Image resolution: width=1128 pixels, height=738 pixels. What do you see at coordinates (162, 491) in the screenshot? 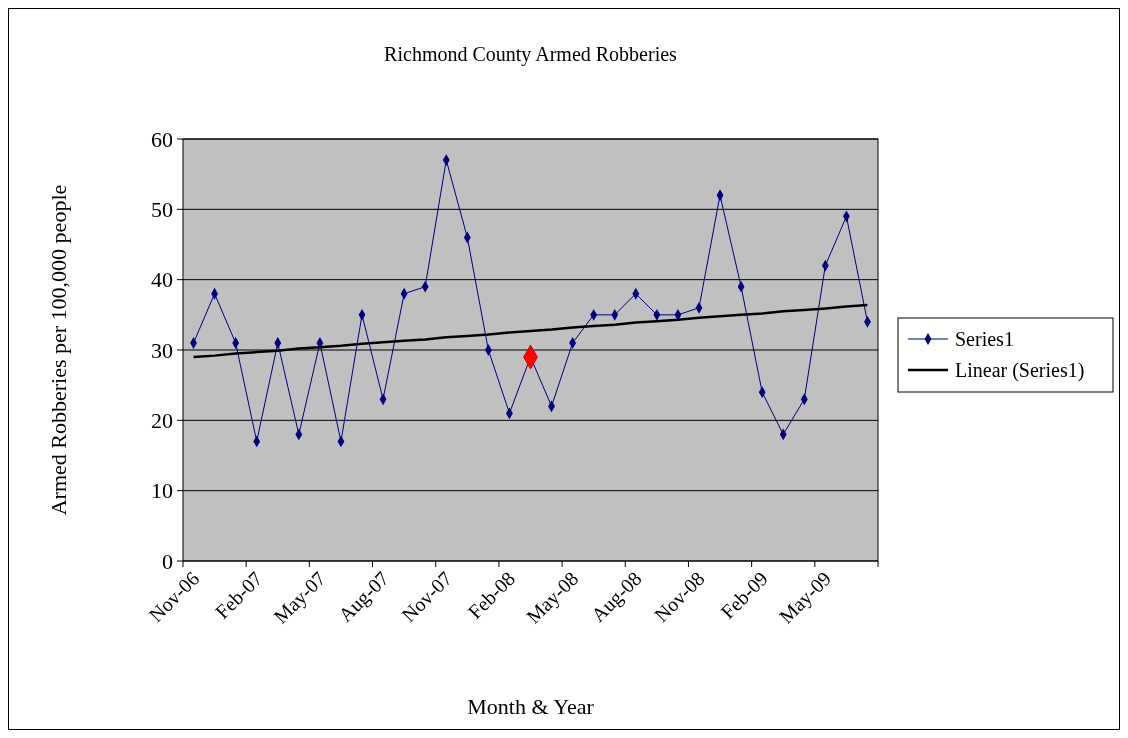
I see `y-tick-label: 10` at bounding box center [162, 491].